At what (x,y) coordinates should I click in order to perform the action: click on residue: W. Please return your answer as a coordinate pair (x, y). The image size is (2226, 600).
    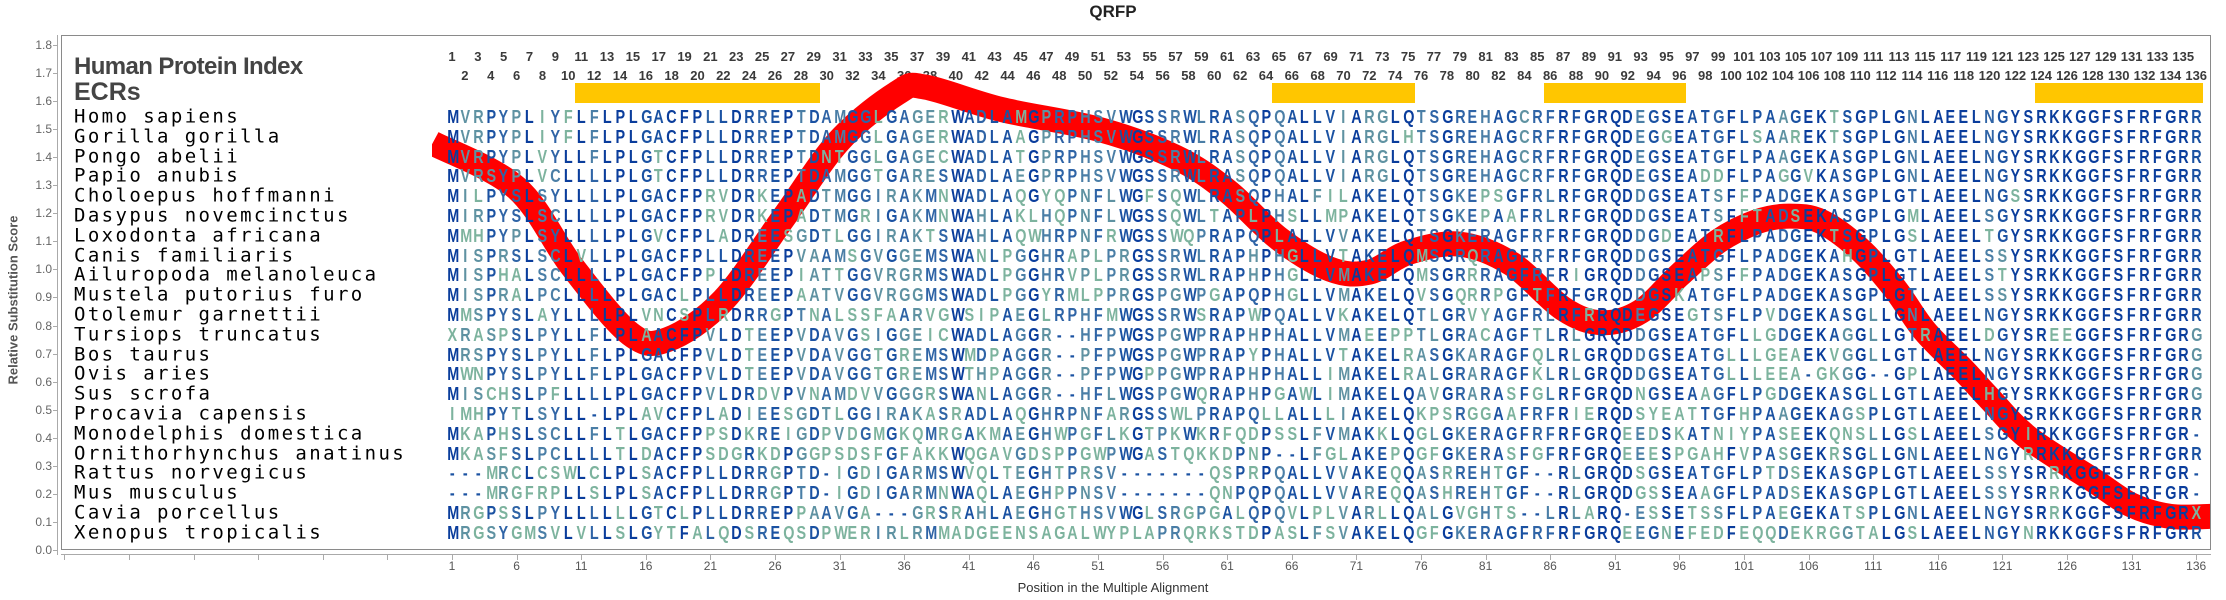
    Looking at the image, I should click on (1190, 216).